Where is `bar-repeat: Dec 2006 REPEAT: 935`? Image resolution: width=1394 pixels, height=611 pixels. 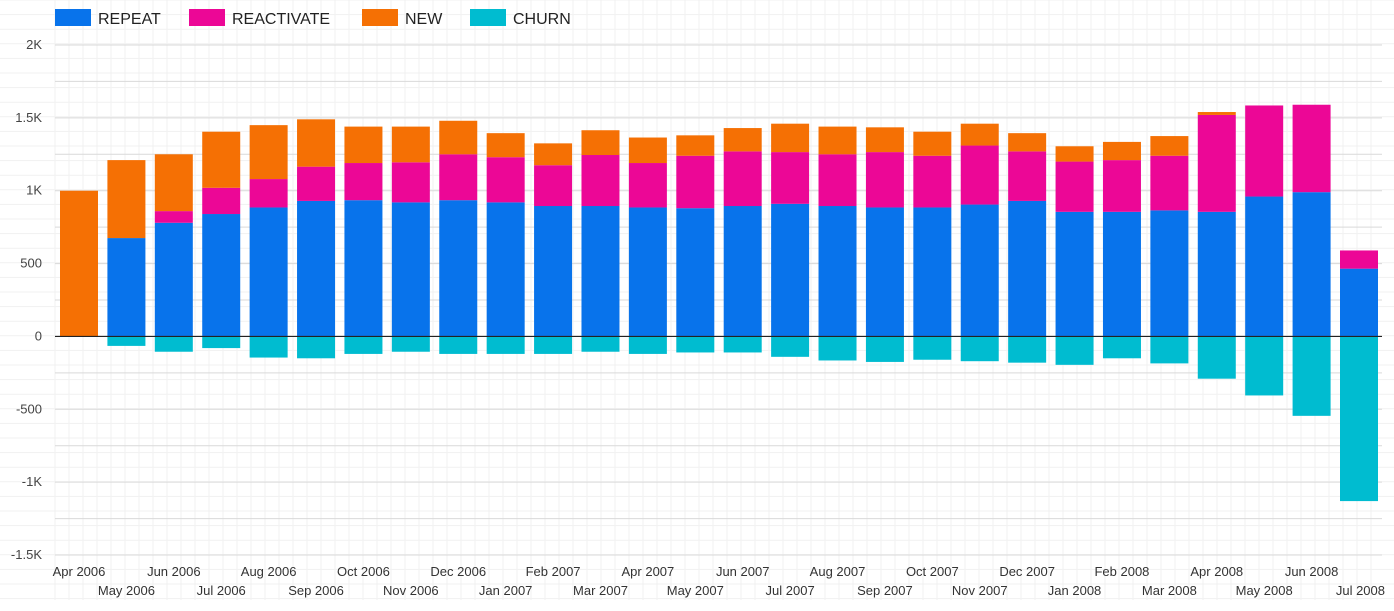
bar-repeat: Dec 2006 REPEAT: 935 is located at coordinates (458, 268).